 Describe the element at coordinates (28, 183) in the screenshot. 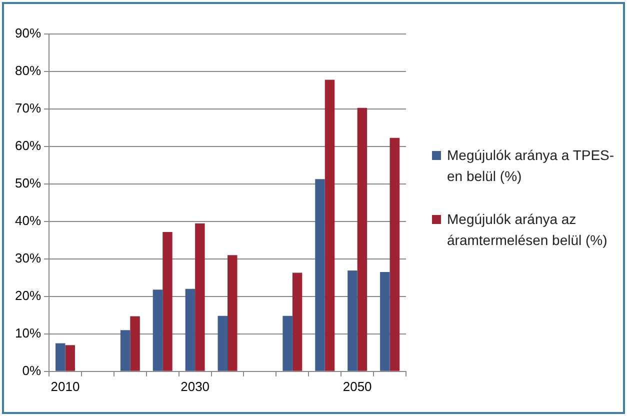

I see `y-tick-label: 50%` at that location.